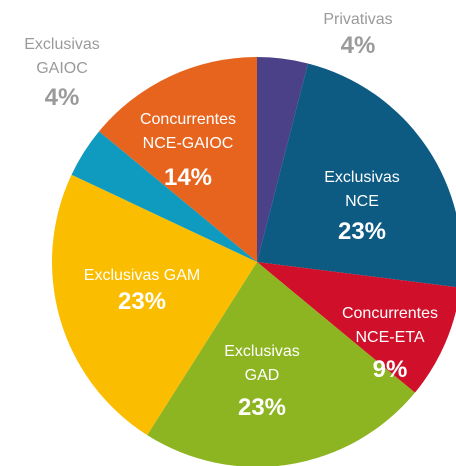 The height and width of the screenshot is (466, 456). What do you see at coordinates (142, 275) in the screenshot?
I see `slice-label: Exclusivas GAM` at bounding box center [142, 275].